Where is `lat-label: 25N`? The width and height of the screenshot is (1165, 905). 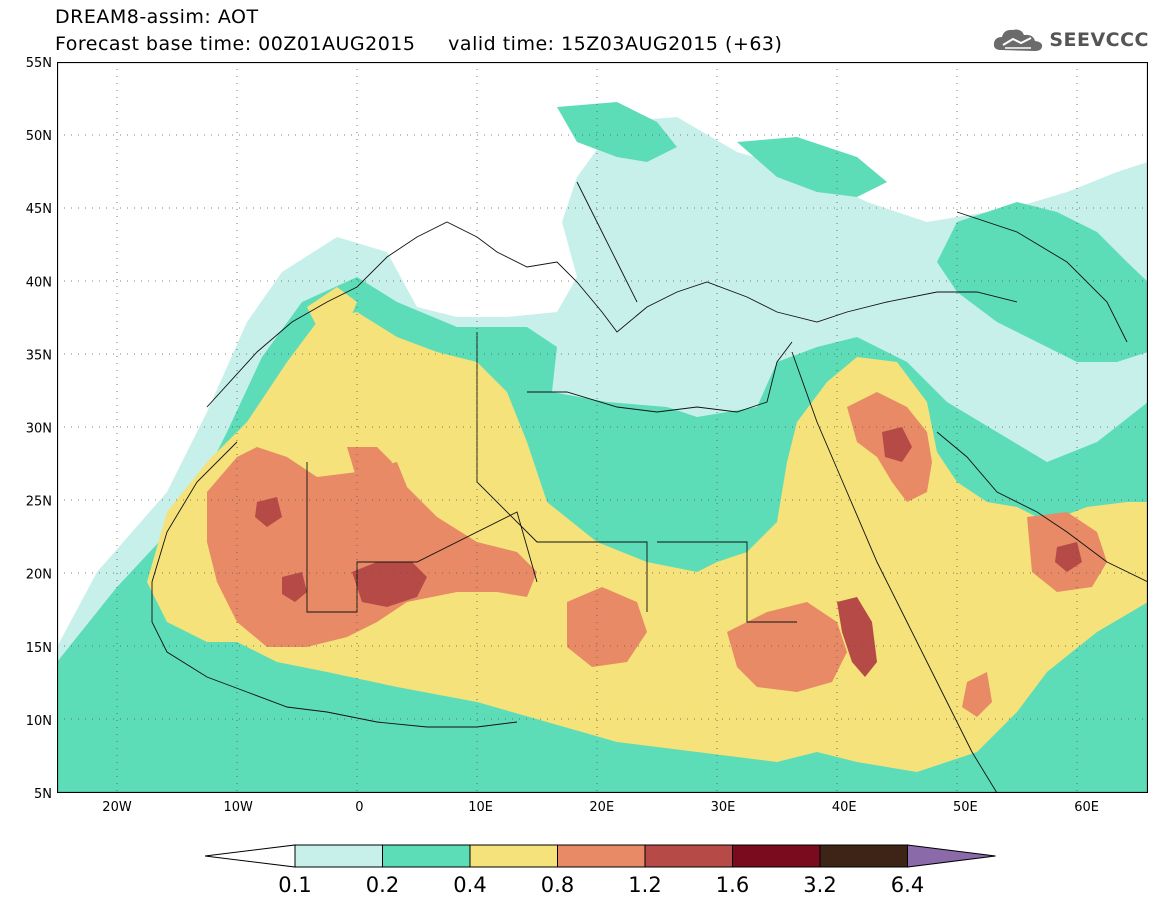 lat-label: 25N is located at coordinates (39, 502).